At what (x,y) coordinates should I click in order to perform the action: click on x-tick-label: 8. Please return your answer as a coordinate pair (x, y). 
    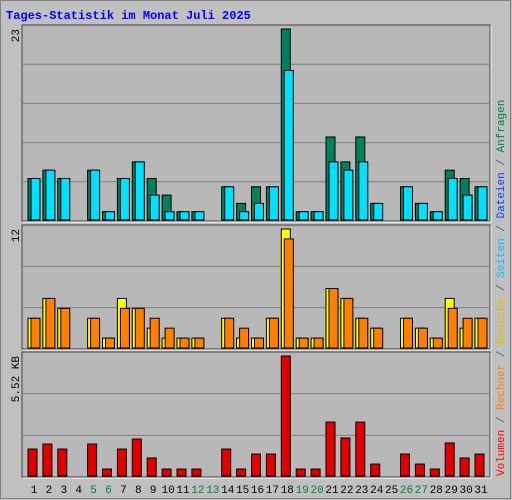
    Looking at the image, I should click on (138, 491).